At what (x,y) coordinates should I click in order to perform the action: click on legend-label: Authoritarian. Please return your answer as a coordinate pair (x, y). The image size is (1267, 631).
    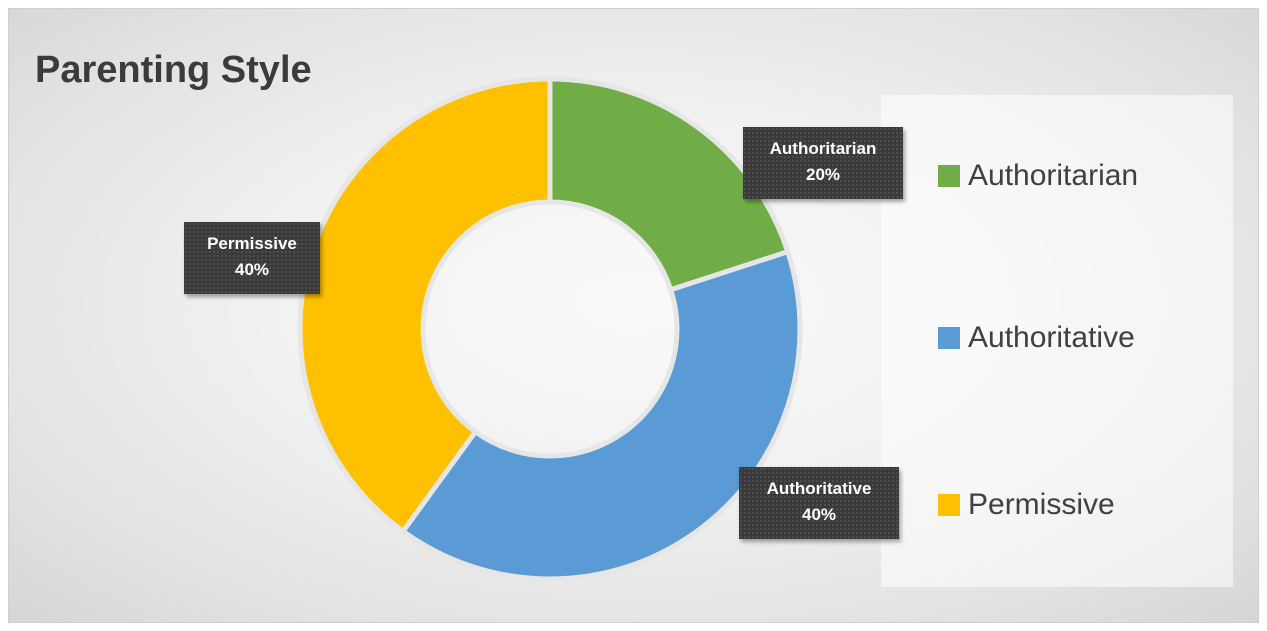
    Looking at the image, I should click on (1053, 175).